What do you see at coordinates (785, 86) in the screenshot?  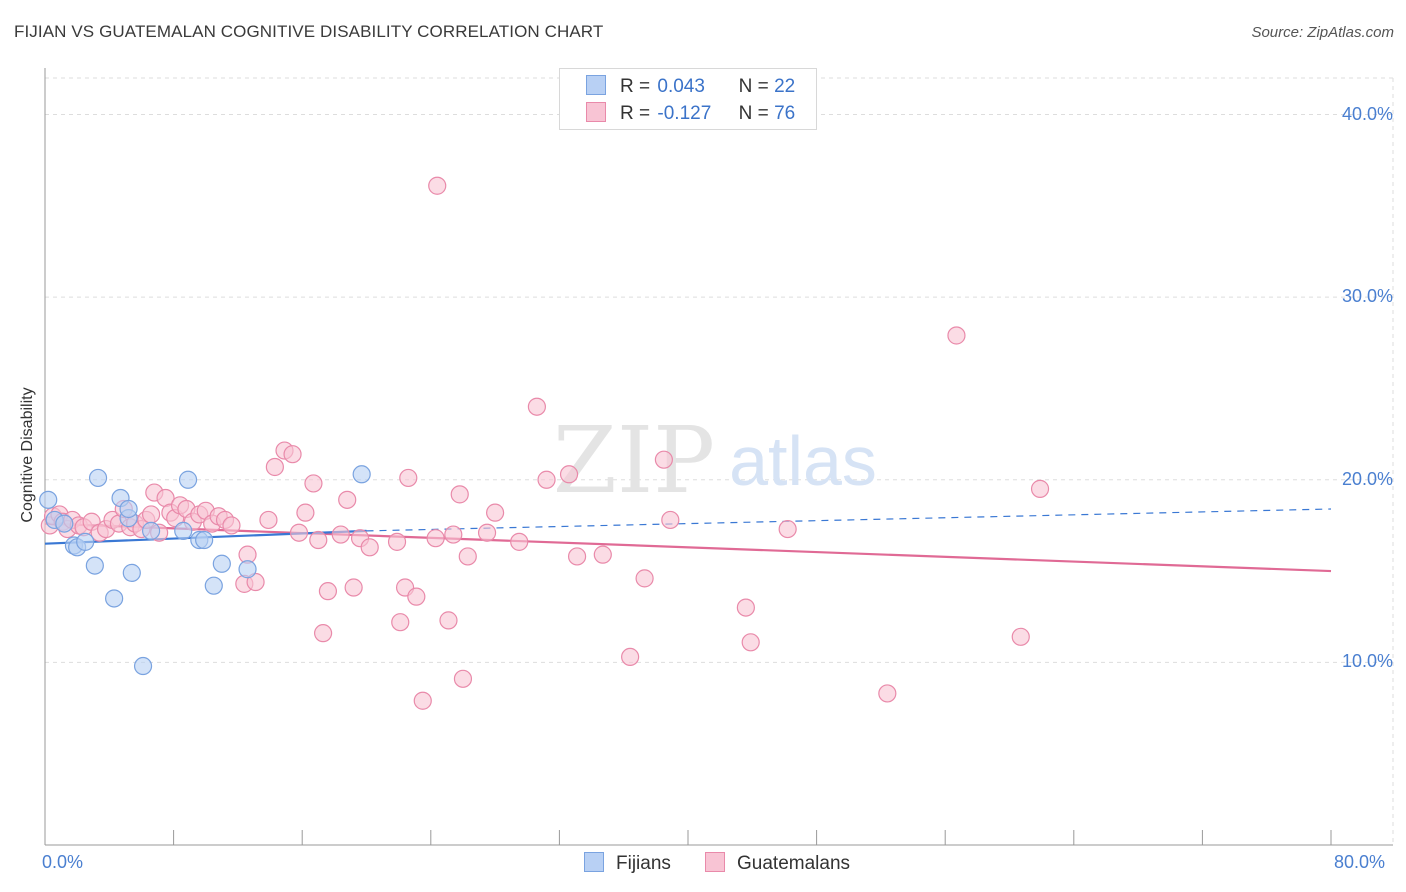 I see `fijians-n-value: 22` at bounding box center [785, 86].